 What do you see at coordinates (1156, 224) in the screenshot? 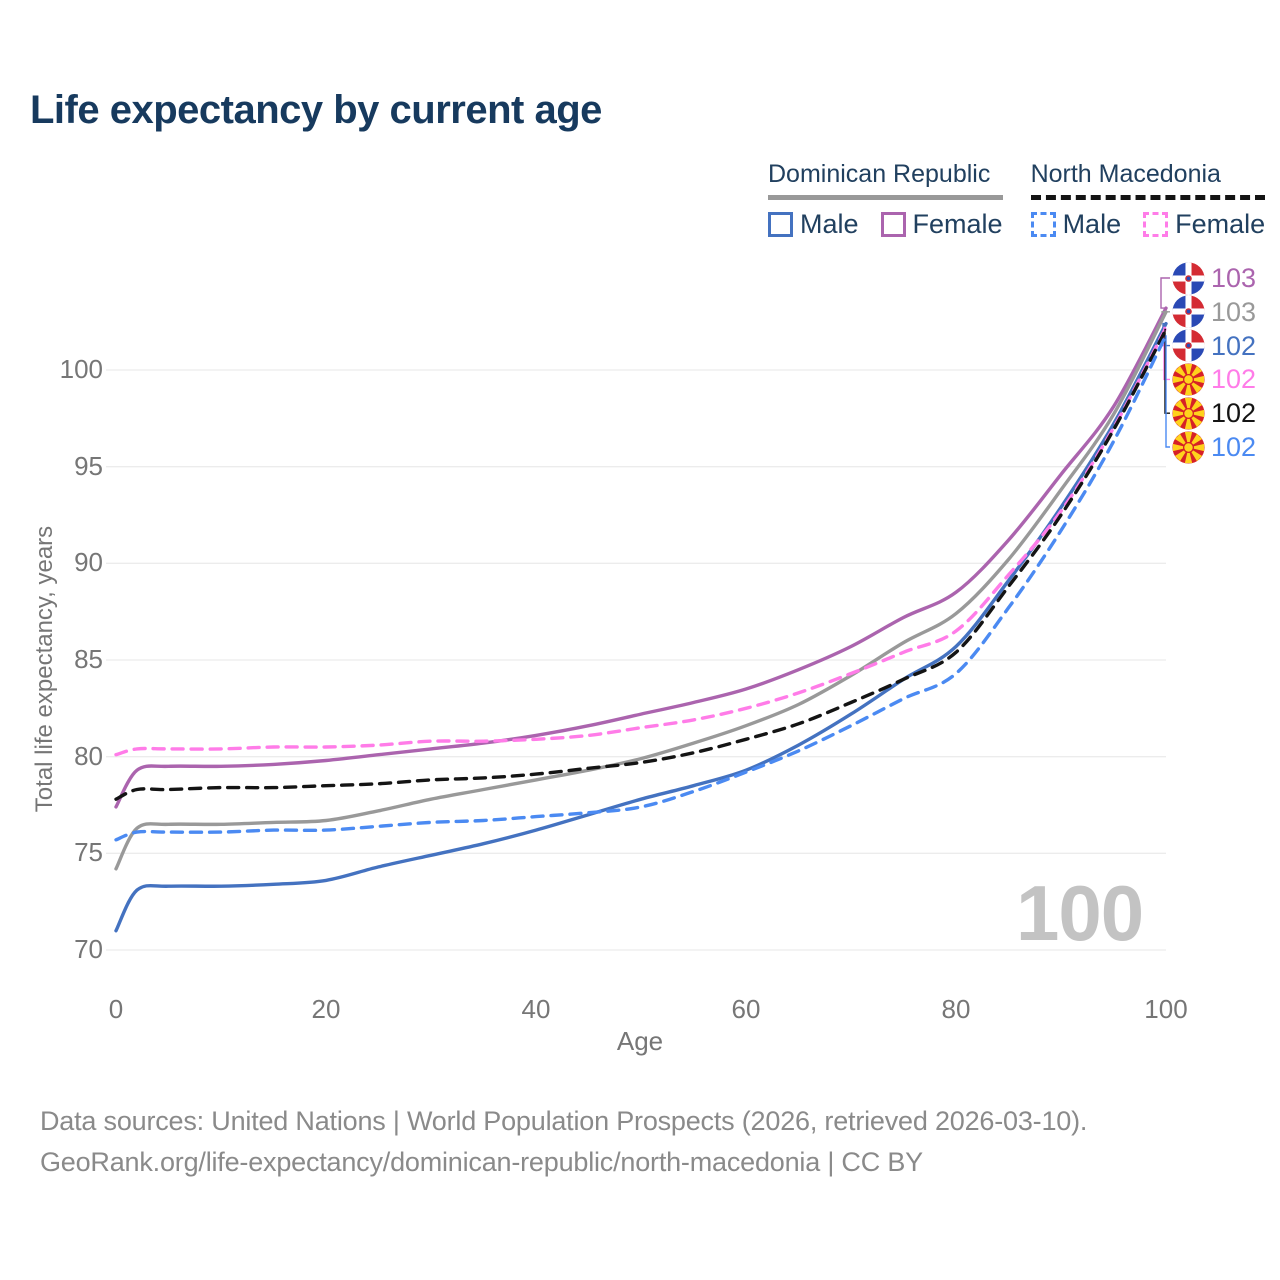
I see `nm-female-swatch-icon` at bounding box center [1156, 224].